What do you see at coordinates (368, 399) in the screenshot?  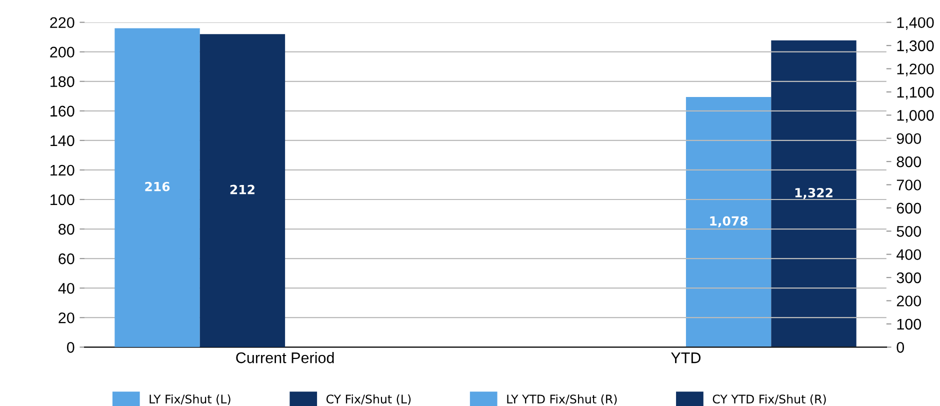 I see `legend-label: CY Fix/Shut (L)` at bounding box center [368, 399].